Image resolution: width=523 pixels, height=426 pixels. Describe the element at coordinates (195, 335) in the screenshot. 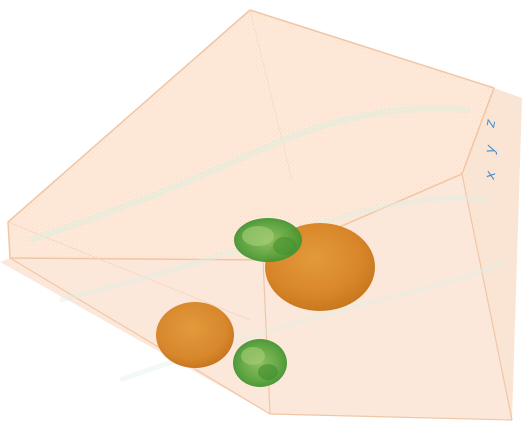

I see `orange-sphere-medium` at that location.